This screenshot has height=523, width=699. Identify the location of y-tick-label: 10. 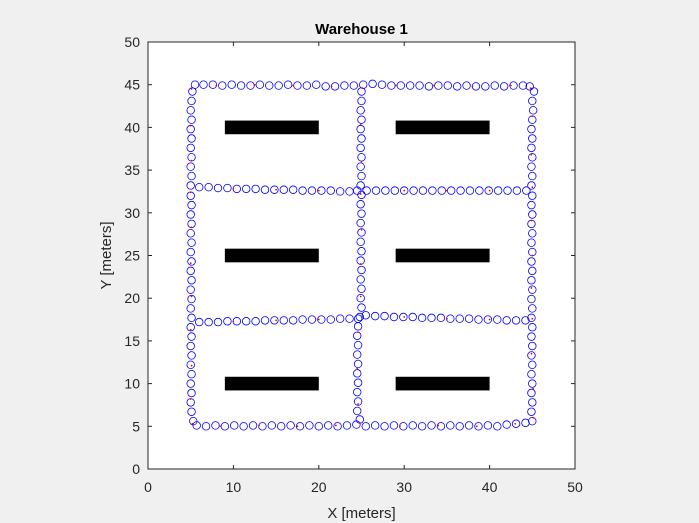
(132, 384).